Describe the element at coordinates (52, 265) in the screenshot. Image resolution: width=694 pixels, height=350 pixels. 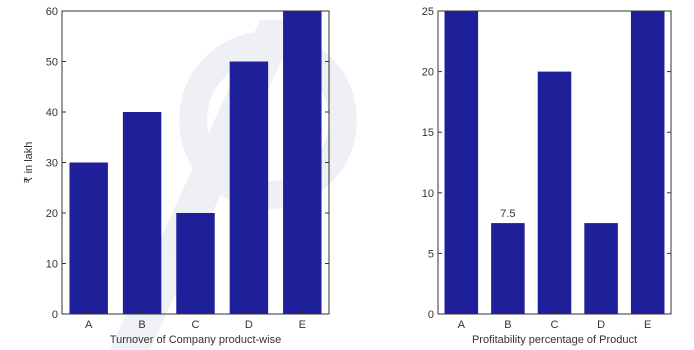
I see `turnover-y-tick-label: 10` at that location.